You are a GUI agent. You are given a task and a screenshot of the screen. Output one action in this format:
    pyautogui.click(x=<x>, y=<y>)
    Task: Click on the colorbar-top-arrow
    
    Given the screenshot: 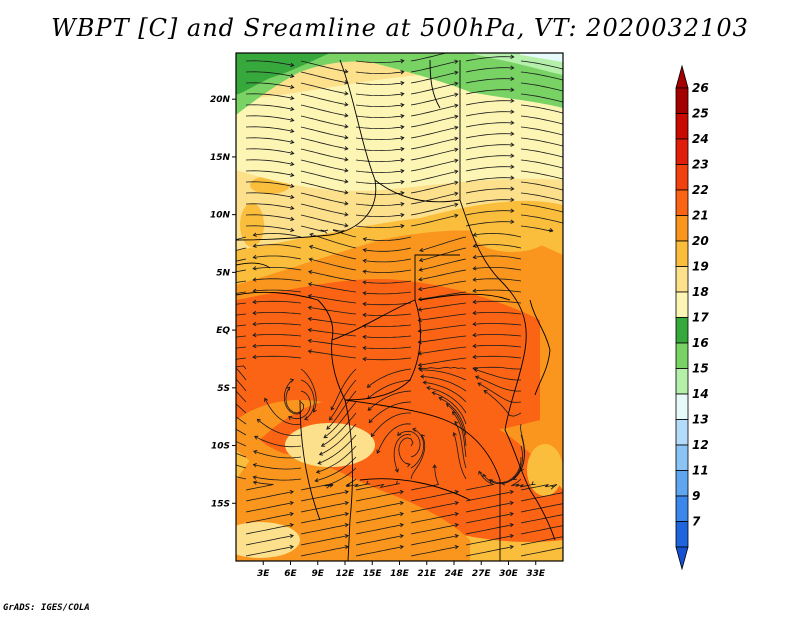 What is the action you would take?
    pyautogui.click(x=682, y=76)
    